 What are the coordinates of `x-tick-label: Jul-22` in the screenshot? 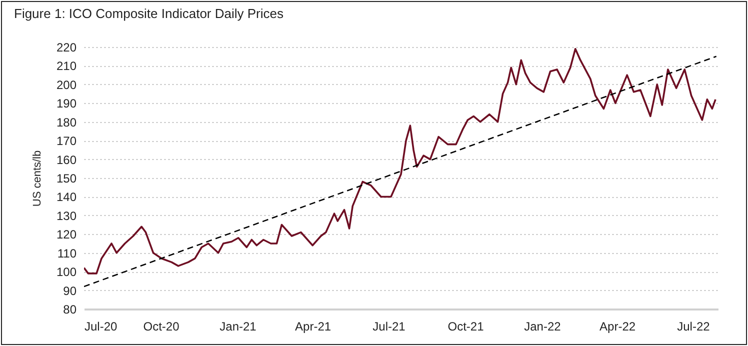 It's located at (693, 327).